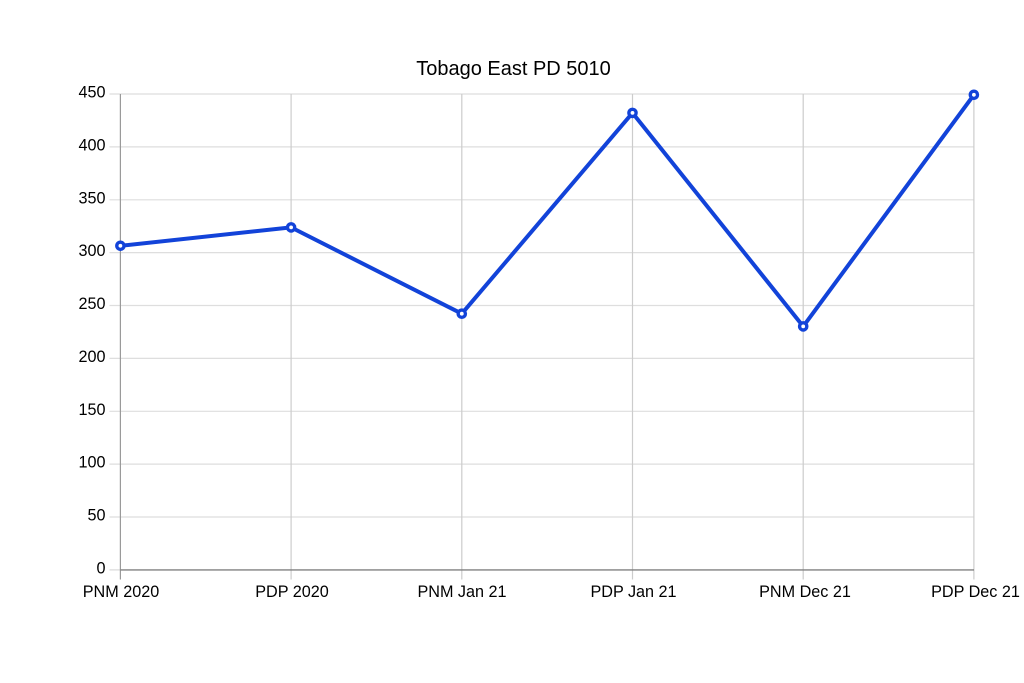  What do you see at coordinates (91, 251) in the screenshot?
I see `svg-text: 300` at bounding box center [91, 251].